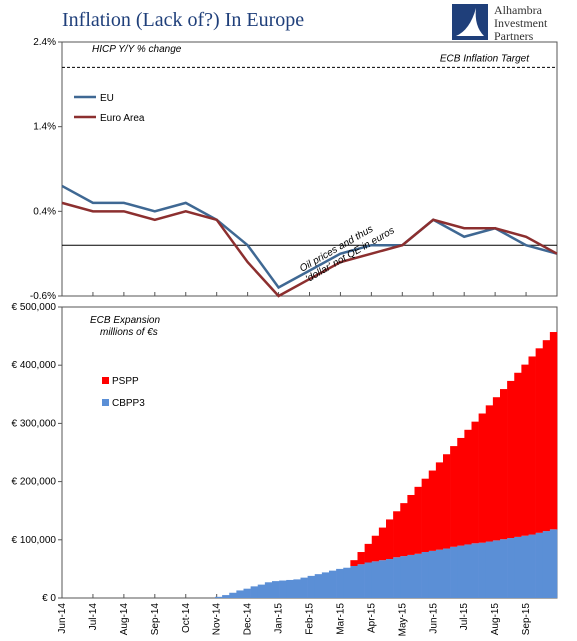  I want to click on x-tick-label: Mar-15, so click(340, 619).